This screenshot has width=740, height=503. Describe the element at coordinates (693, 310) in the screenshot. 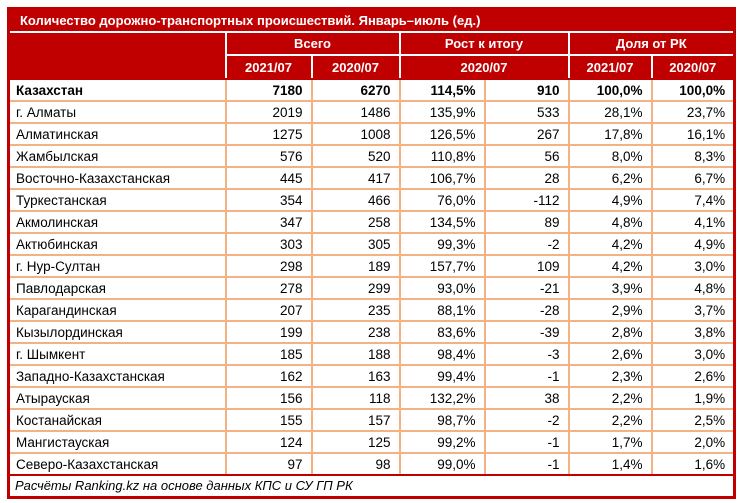

I see `value-cell: 3,7%` at that location.